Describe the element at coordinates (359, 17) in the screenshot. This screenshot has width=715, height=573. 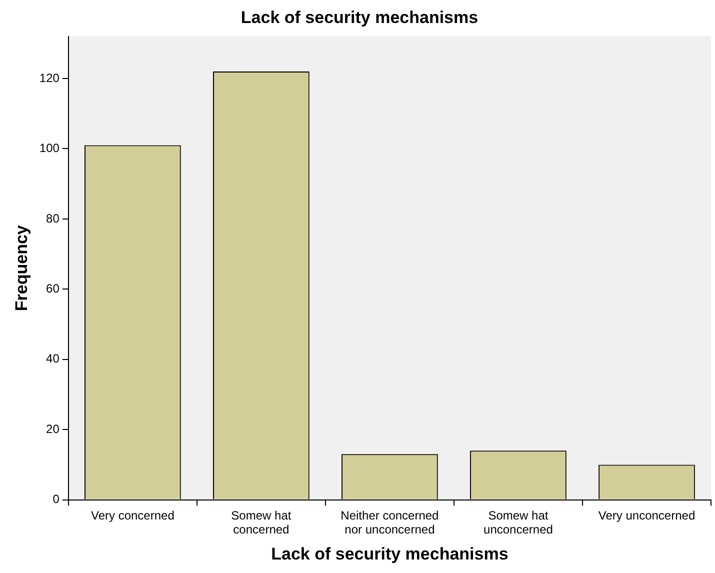
I see `chart-title: Lack of security mechanisms` at that location.